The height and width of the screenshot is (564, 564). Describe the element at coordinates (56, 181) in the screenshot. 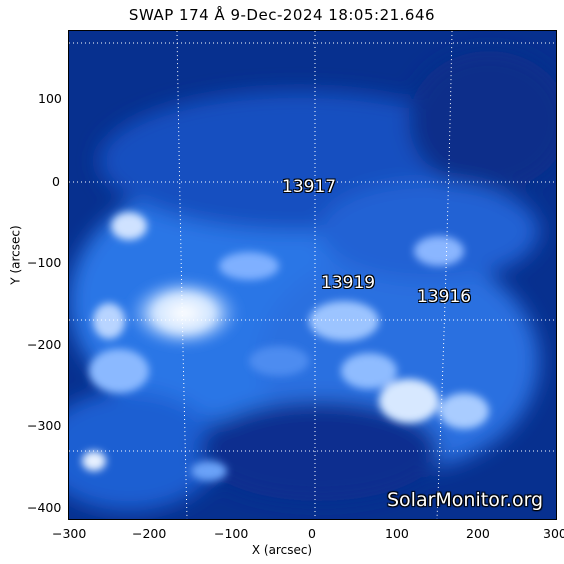

I see `y-tick-label: 0` at that location.